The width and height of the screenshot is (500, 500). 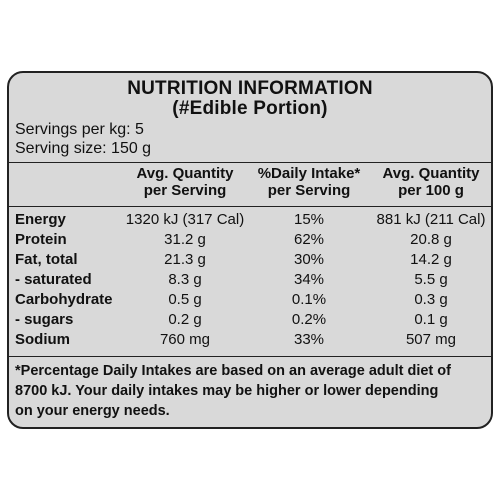 I want to click on servings-per-kg: Servings per kg: 5, so click(x=79, y=129).